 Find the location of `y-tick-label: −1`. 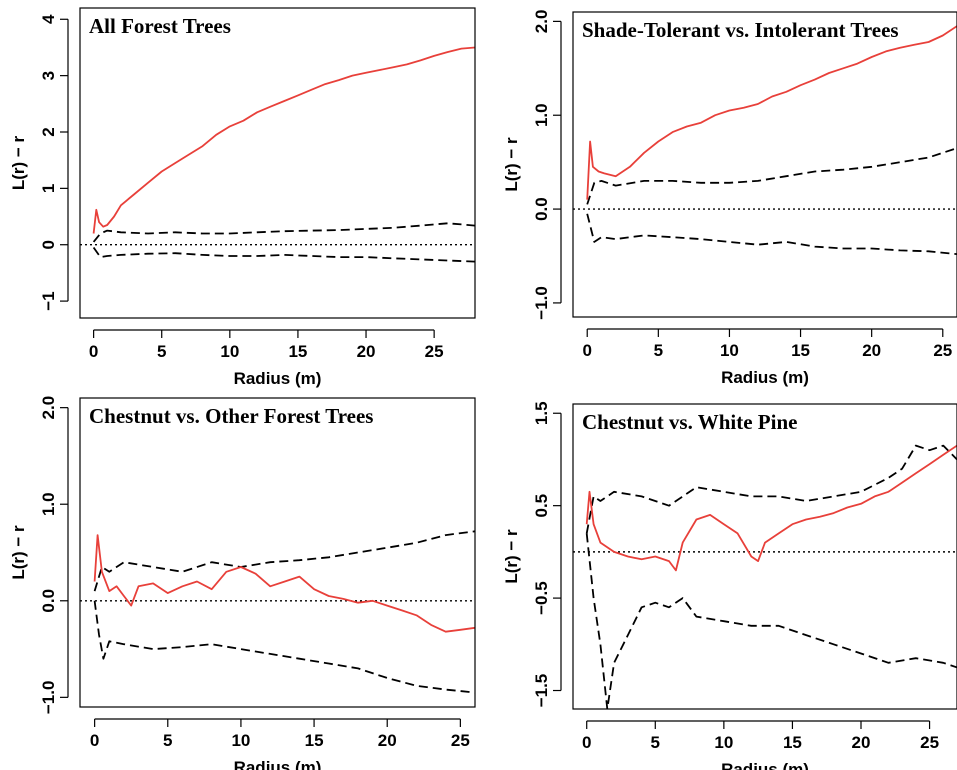

y-tick-label: −1 is located at coordinates (48, 300).